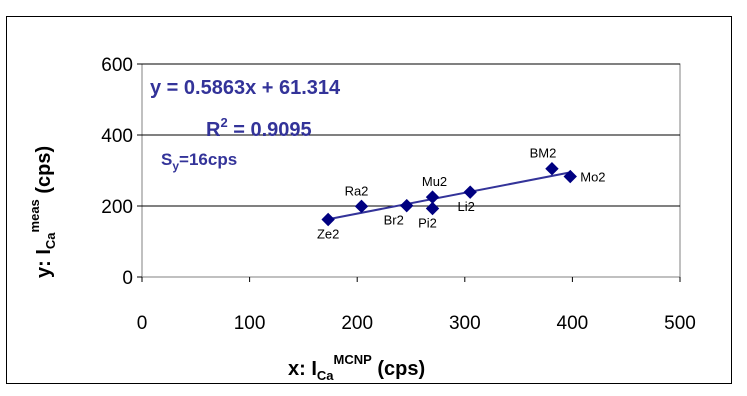 This screenshot has width=747, height=396. I want to click on x-tick-label: 100, so click(250, 323).